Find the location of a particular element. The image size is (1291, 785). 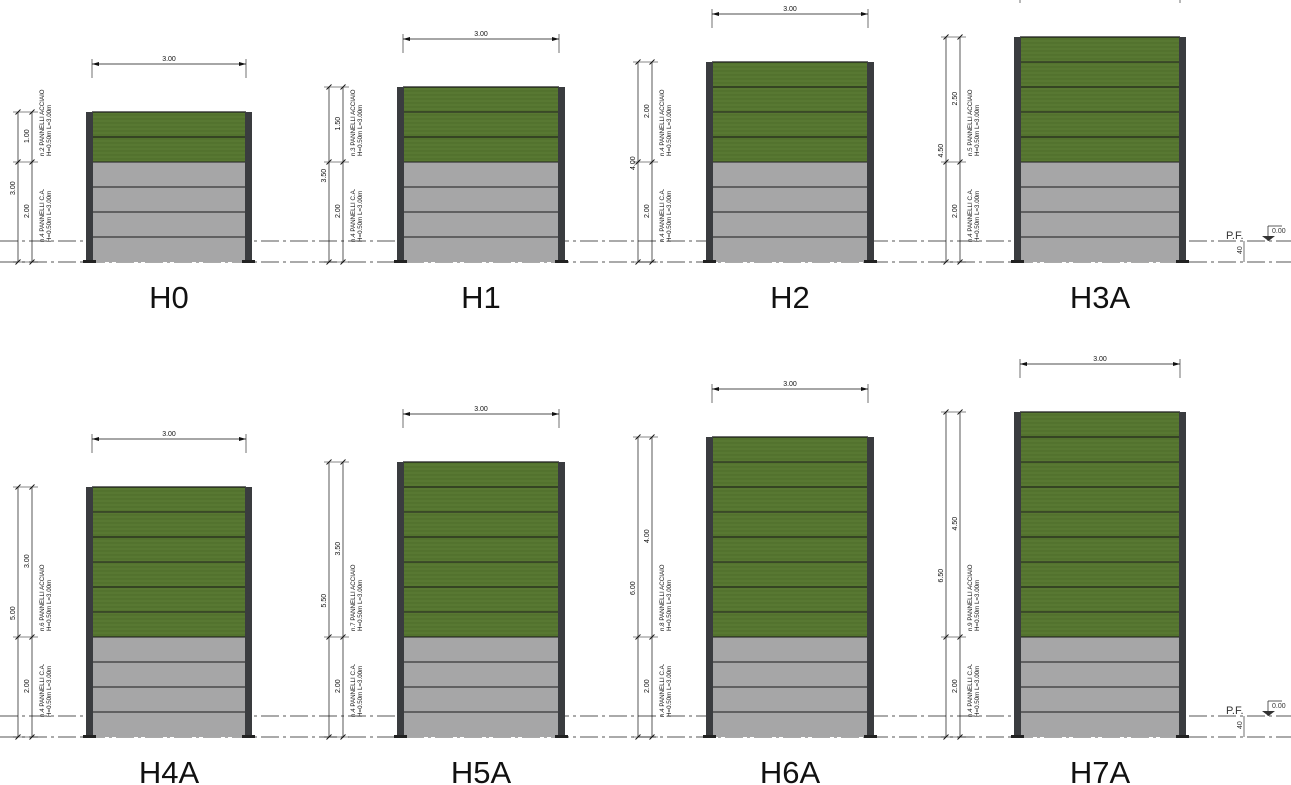

total-height-label: 5.50 is located at coordinates (324, 601).